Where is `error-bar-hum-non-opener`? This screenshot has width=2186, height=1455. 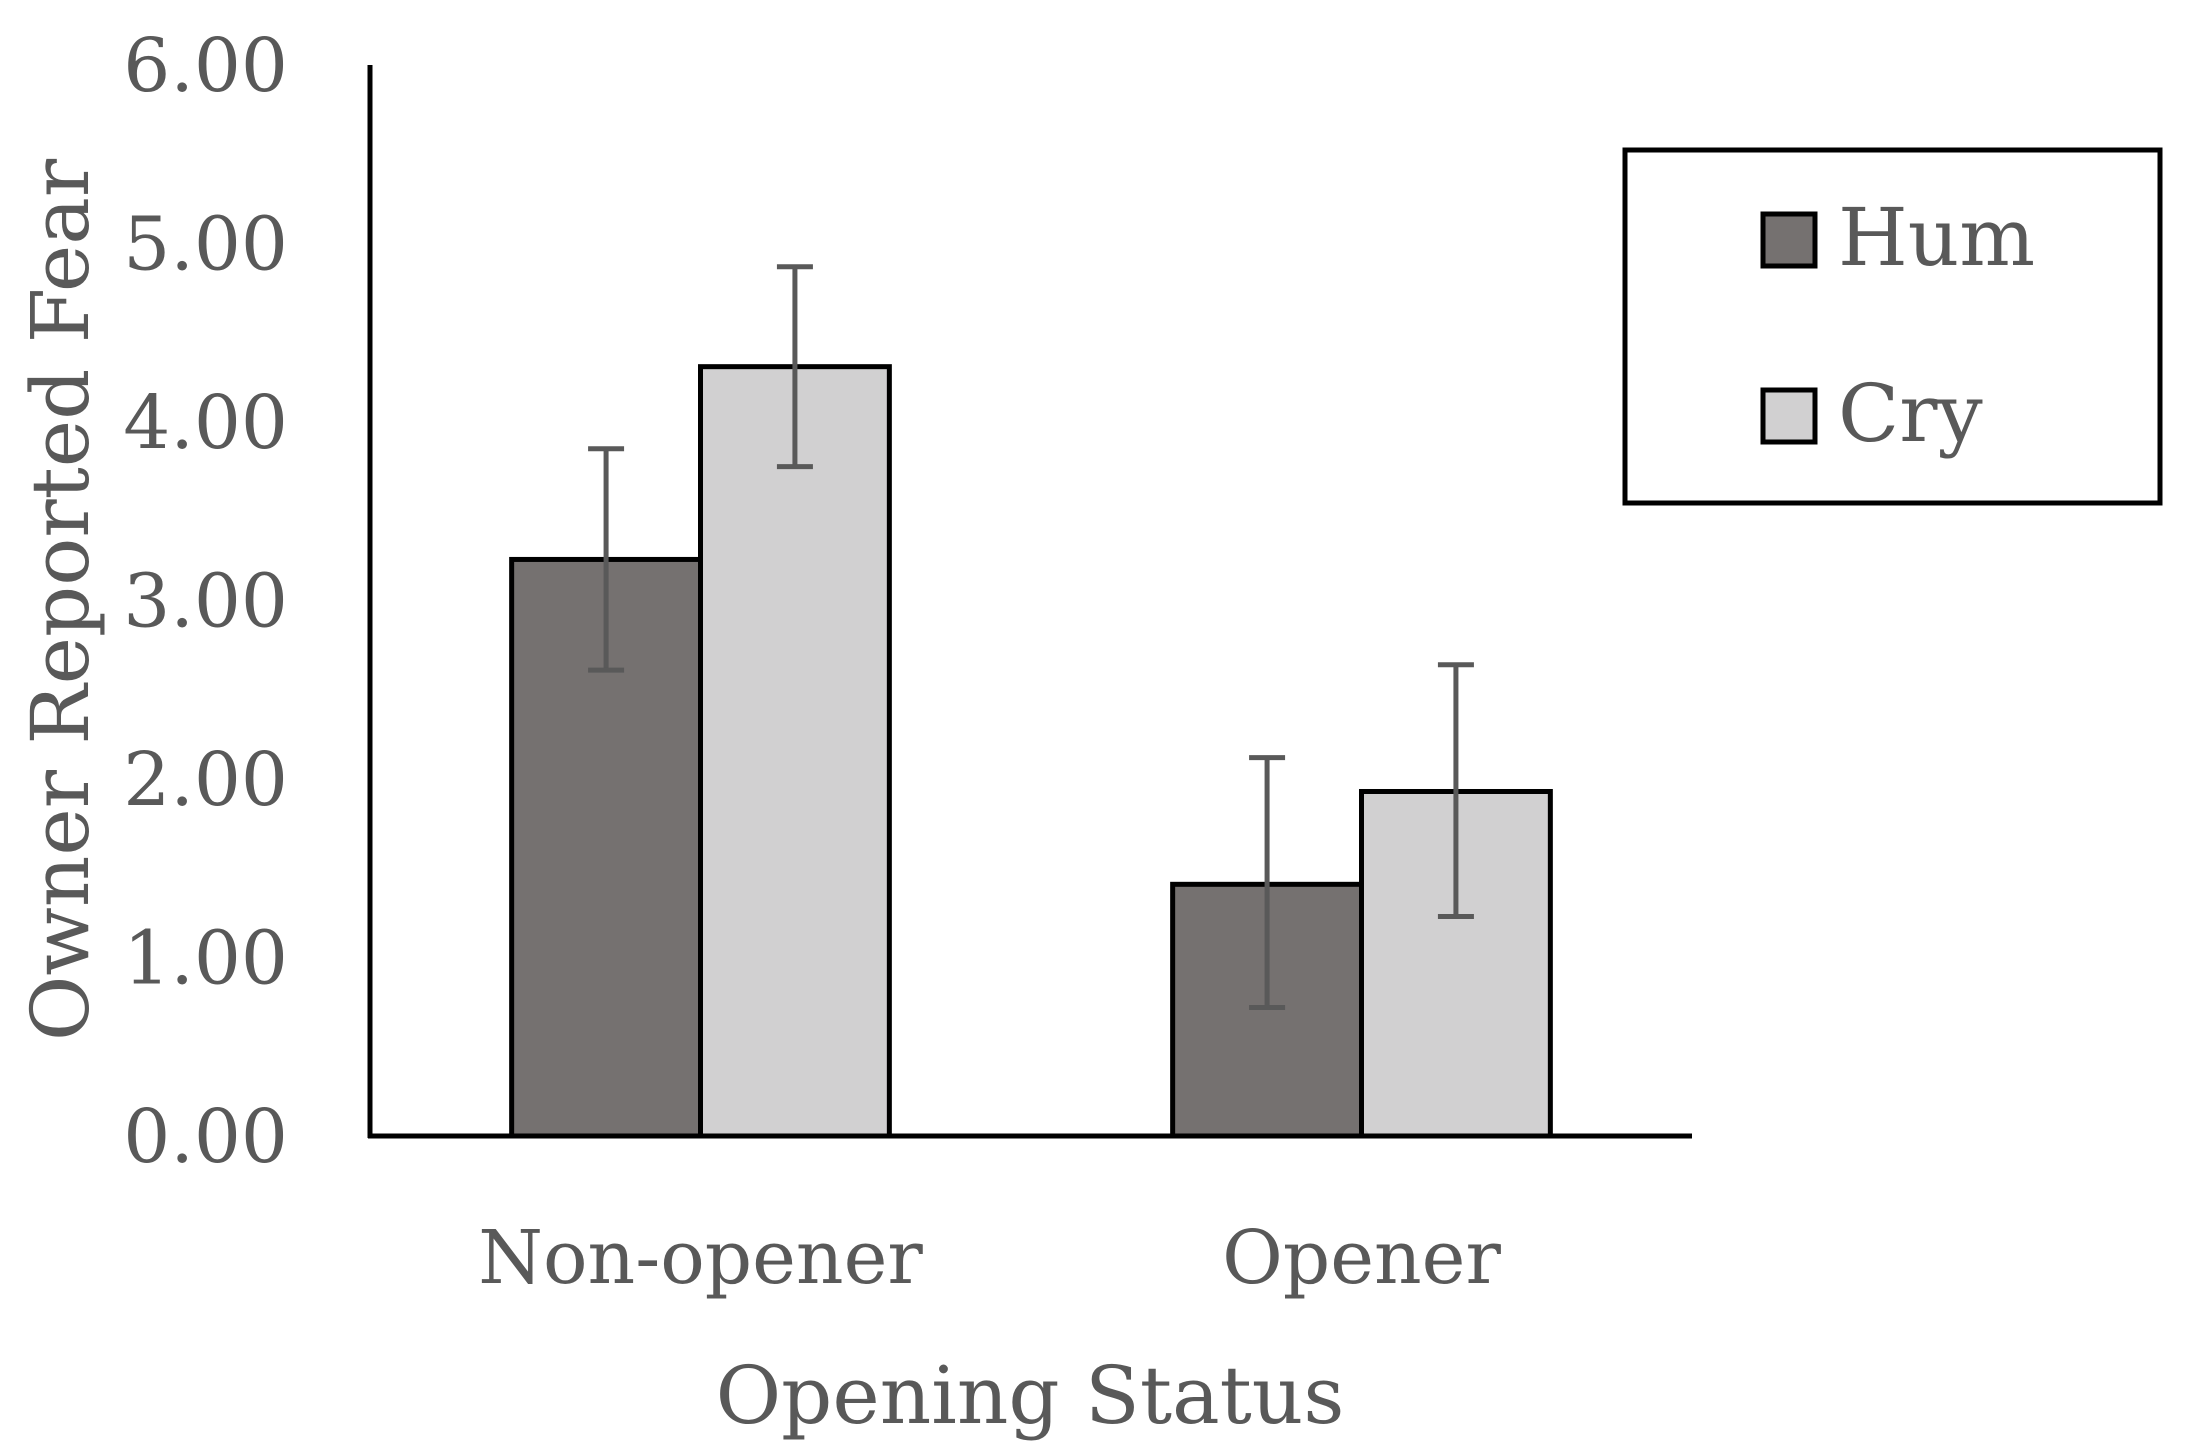
error-bar-hum-non-opener is located at coordinates (606, 559).